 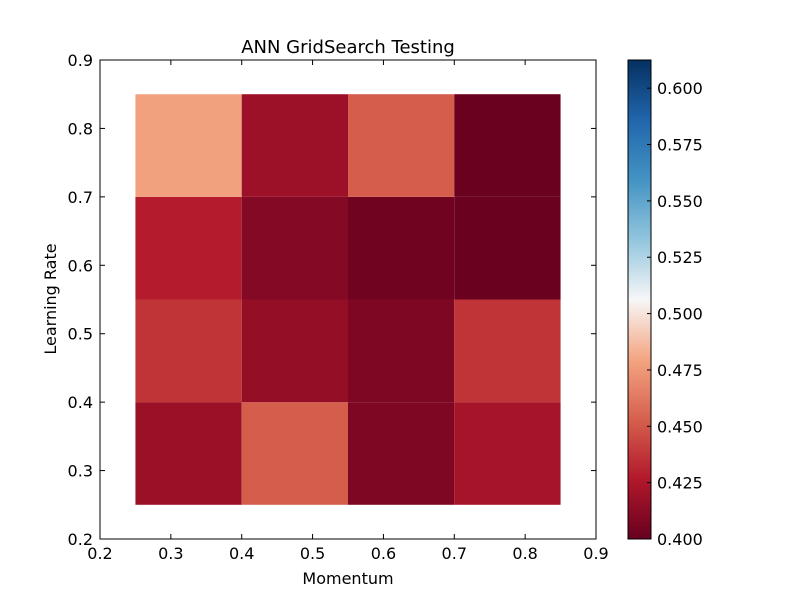 What do you see at coordinates (680, 539) in the screenshot?
I see `colorbar-tick-label: 0.400` at bounding box center [680, 539].